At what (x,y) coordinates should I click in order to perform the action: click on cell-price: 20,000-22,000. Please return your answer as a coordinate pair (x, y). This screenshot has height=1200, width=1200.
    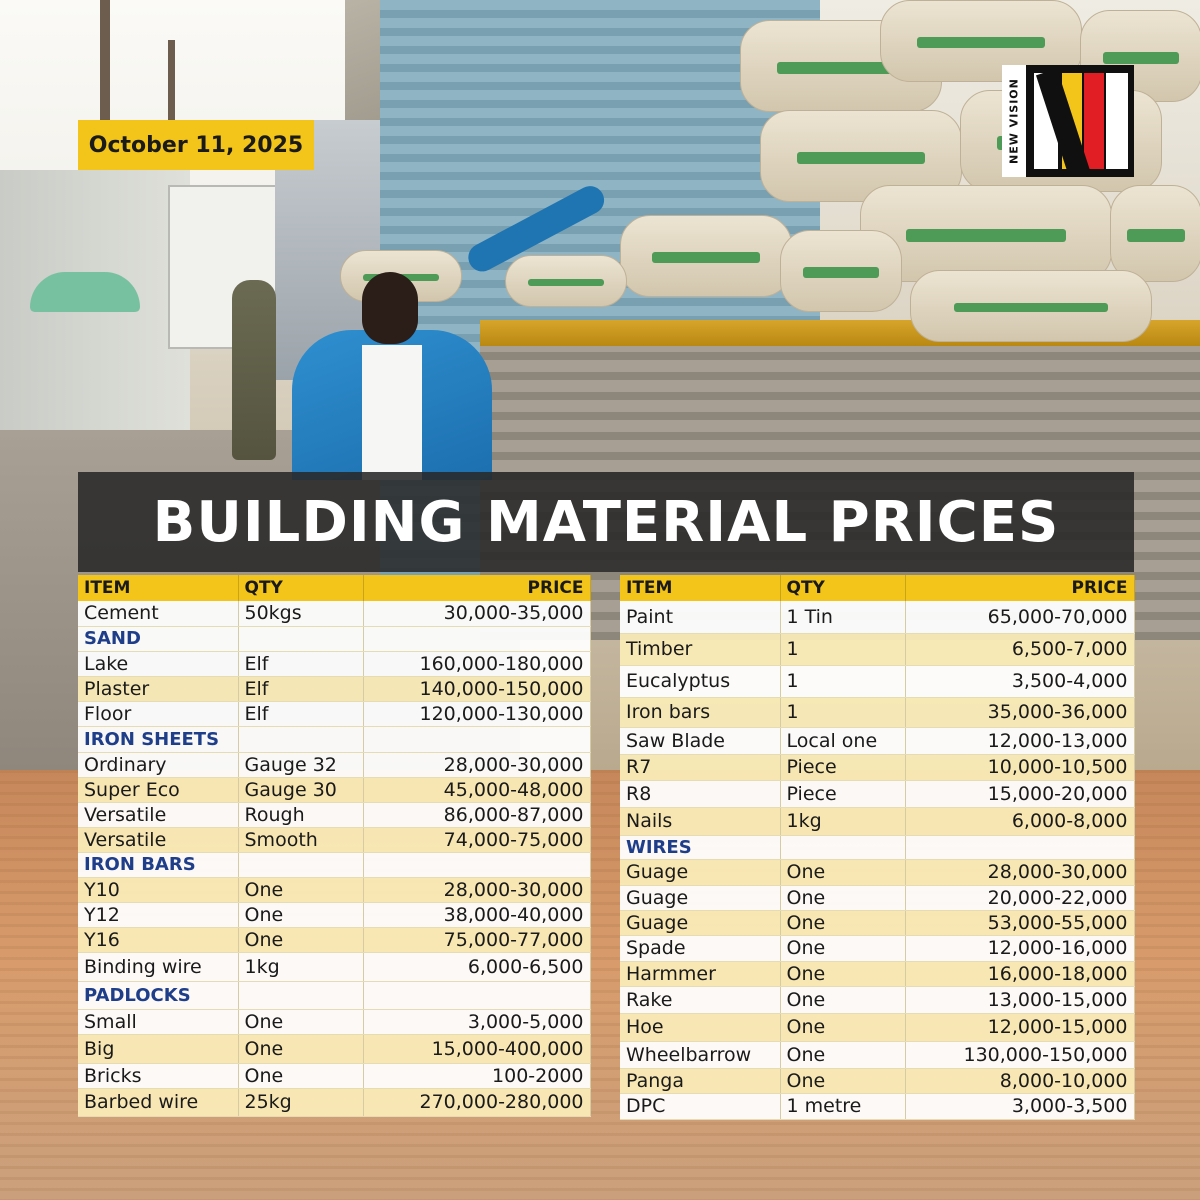
    Looking at the image, I should click on (1020, 898).